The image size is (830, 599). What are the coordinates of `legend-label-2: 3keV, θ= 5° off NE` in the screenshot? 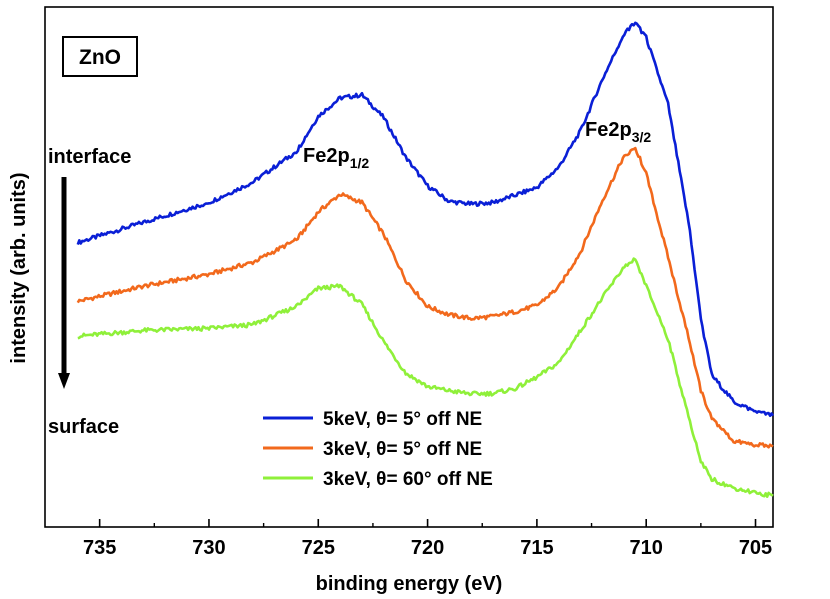 It's located at (402, 449).